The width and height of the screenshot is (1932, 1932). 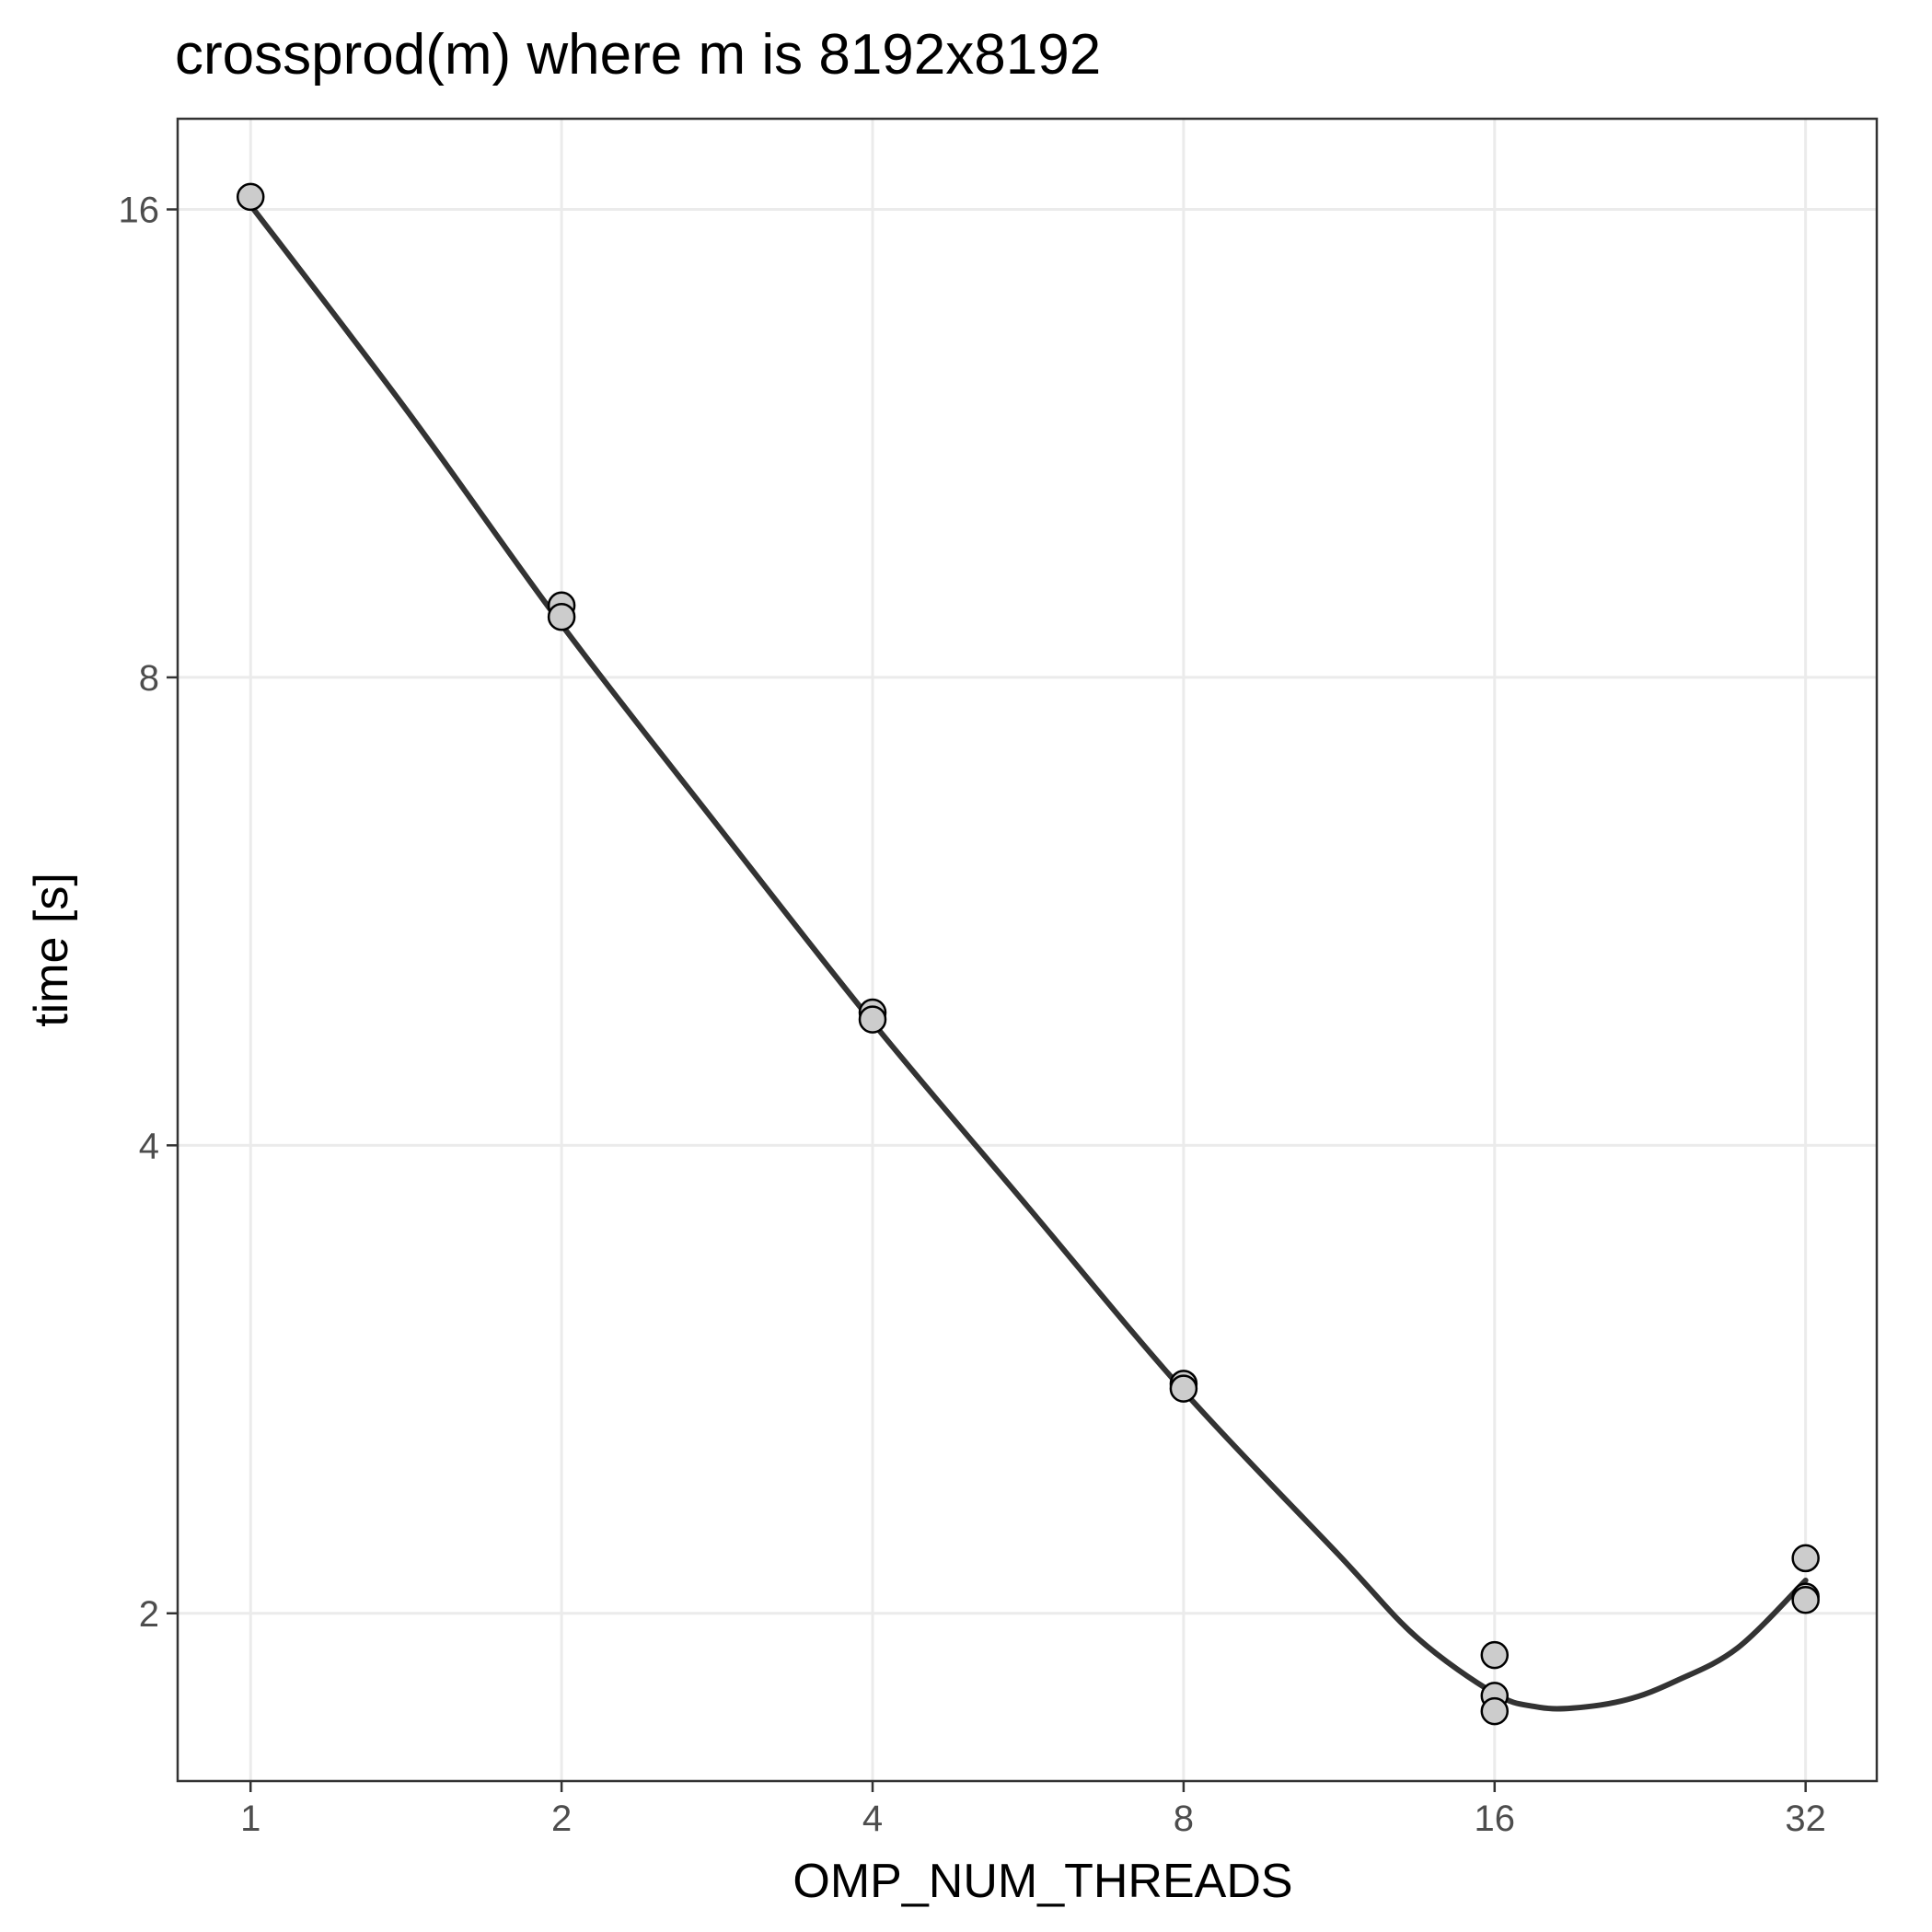 I want to click on y-axis-title: time [s], so click(x=51, y=950).